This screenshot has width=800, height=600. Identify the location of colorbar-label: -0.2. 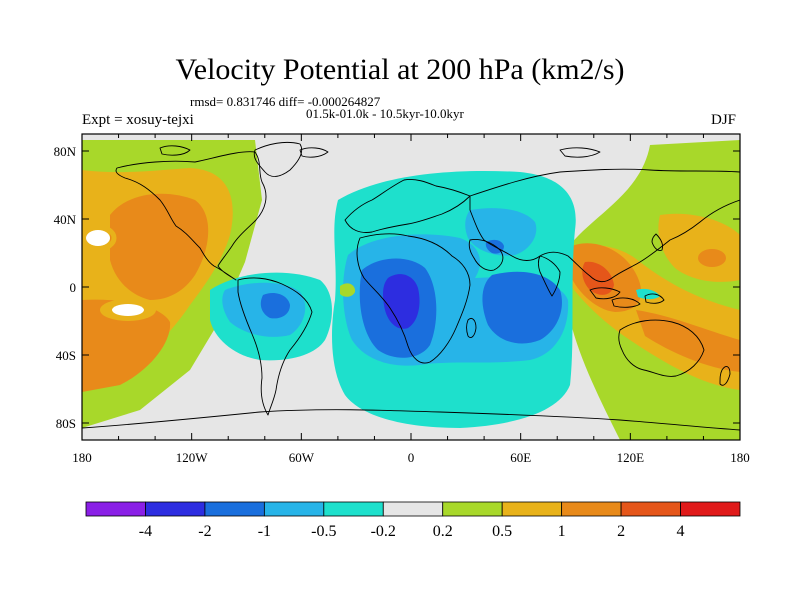
(383, 531).